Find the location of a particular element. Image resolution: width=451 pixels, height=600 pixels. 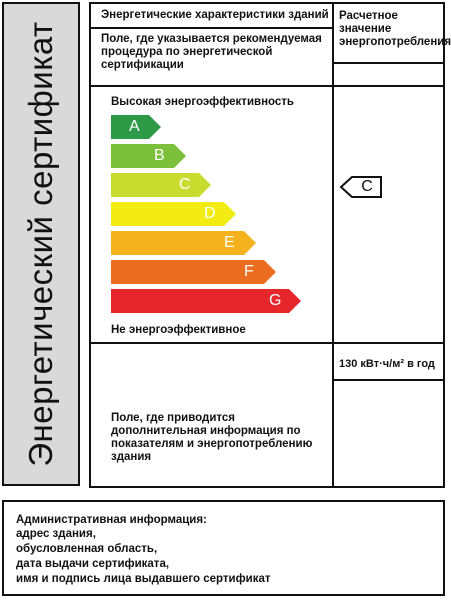

efficiency-bar-a: A is located at coordinates (136, 127).